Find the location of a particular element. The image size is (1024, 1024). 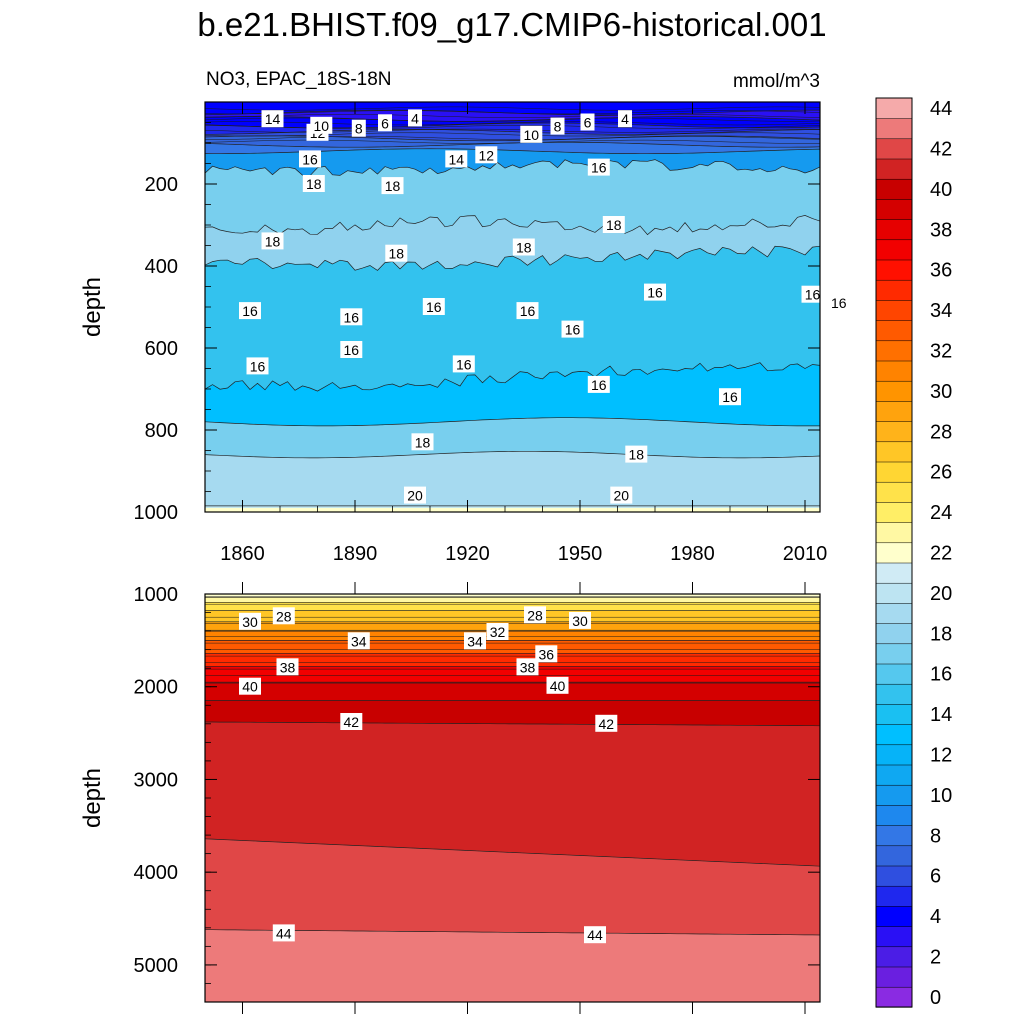

colorbar-tick-label: 24 is located at coordinates (941, 513).